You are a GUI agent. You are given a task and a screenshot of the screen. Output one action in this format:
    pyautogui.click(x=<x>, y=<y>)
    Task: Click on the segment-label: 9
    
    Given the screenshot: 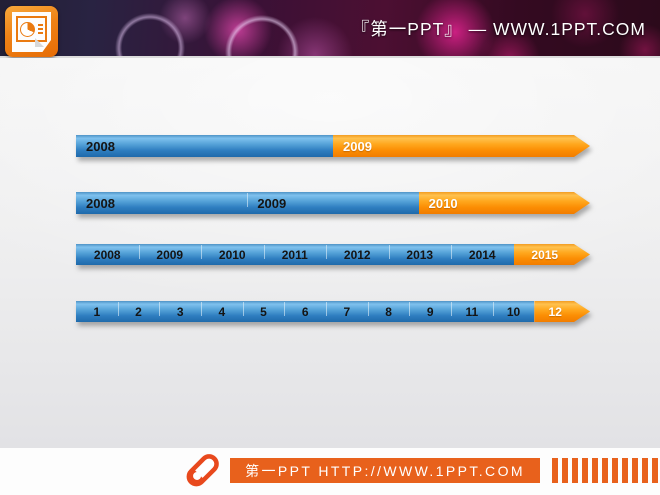 What is the action you would take?
    pyautogui.click(x=430, y=311)
    